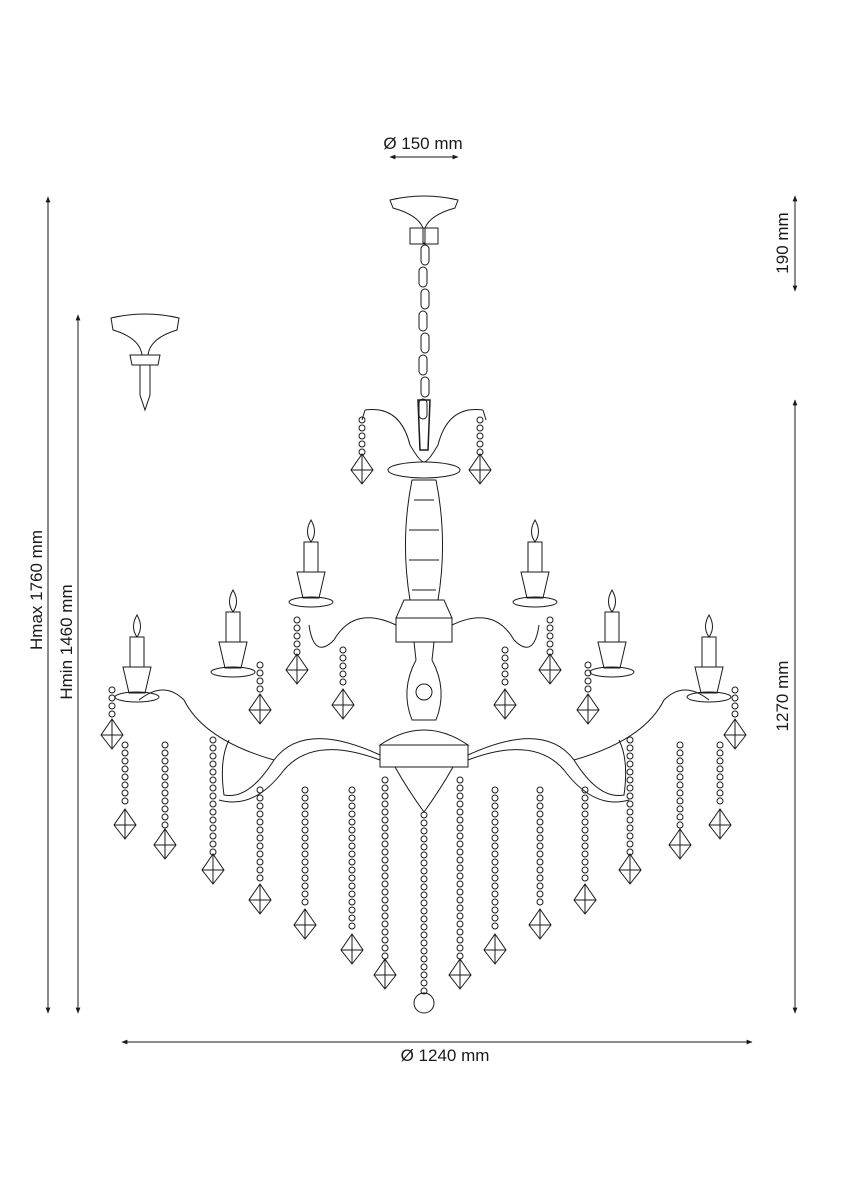  Describe the element at coordinates (301, 767) in the screenshot. I see `lower-arm` at that location.